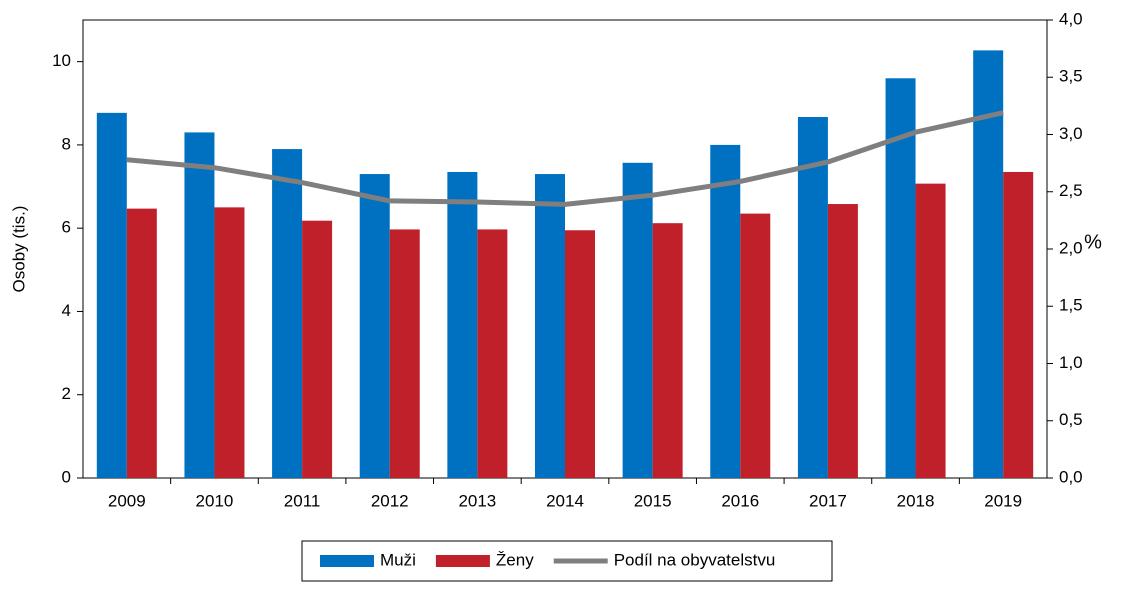  Describe the element at coordinates (390, 500) in the screenshot. I see `x-tick-label: 2012` at that location.